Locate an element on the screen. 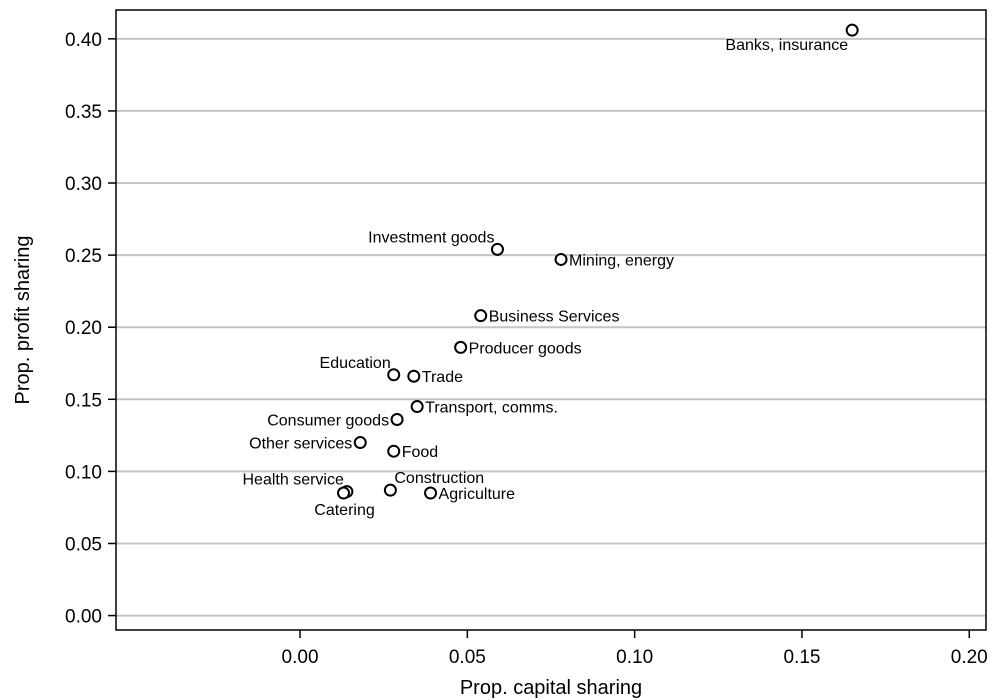 The height and width of the screenshot is (700, 1003). point-label: Education is located at coordinates (355, 363).